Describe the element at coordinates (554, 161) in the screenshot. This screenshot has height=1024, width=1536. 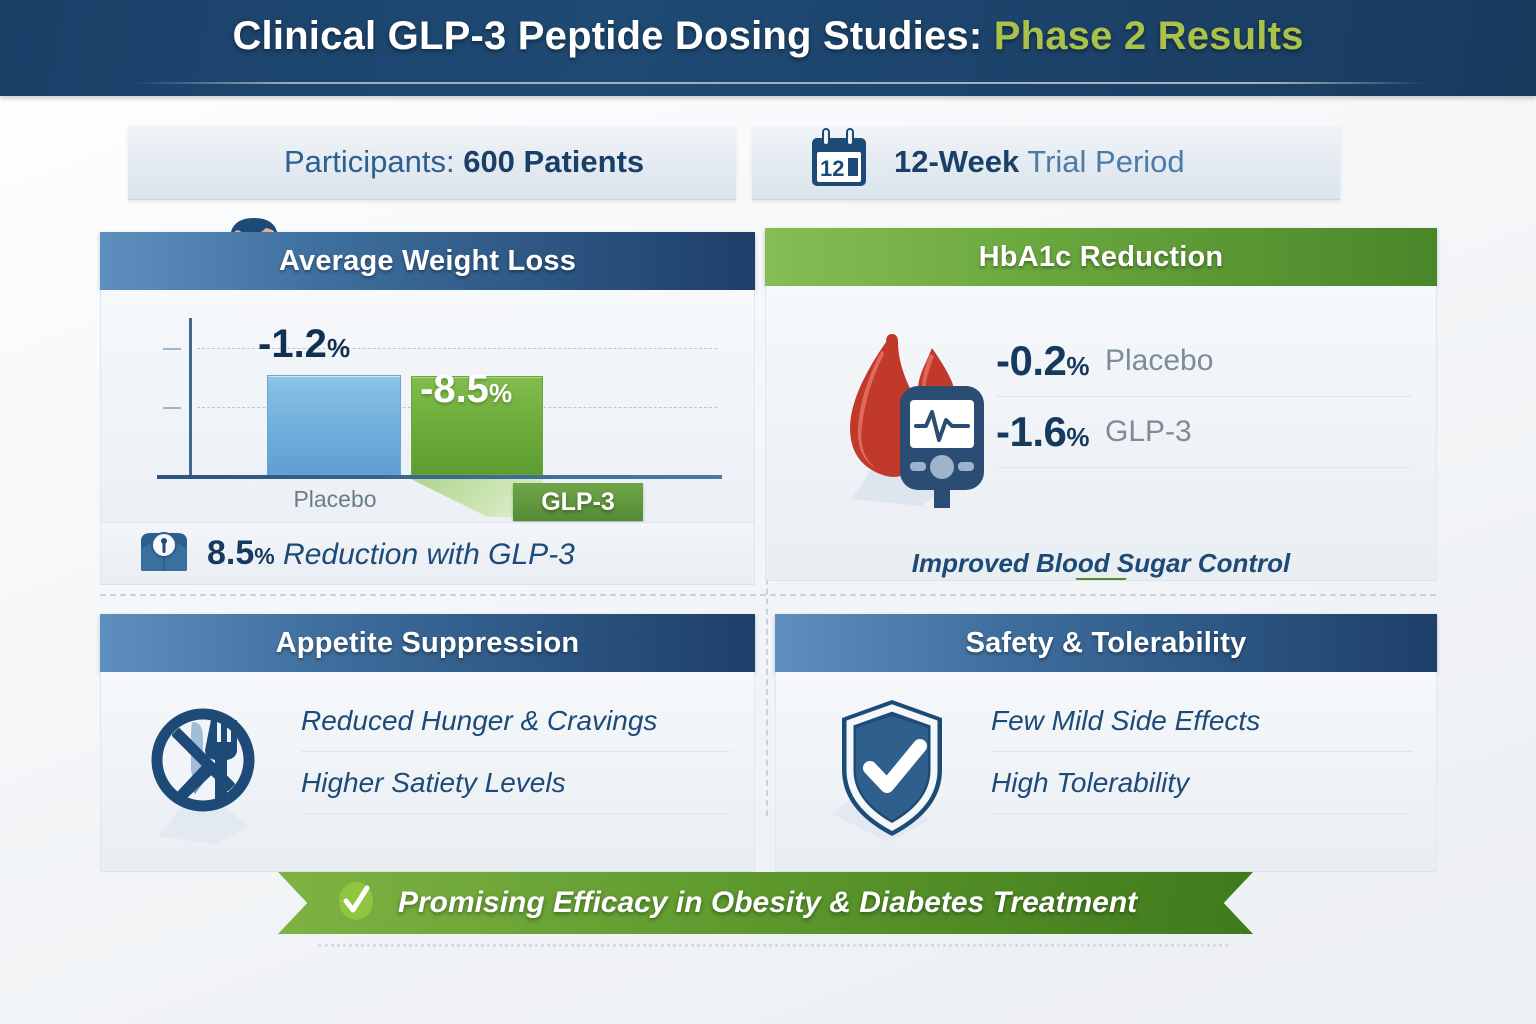
I see `participants-value: 600 Patients` at that location.